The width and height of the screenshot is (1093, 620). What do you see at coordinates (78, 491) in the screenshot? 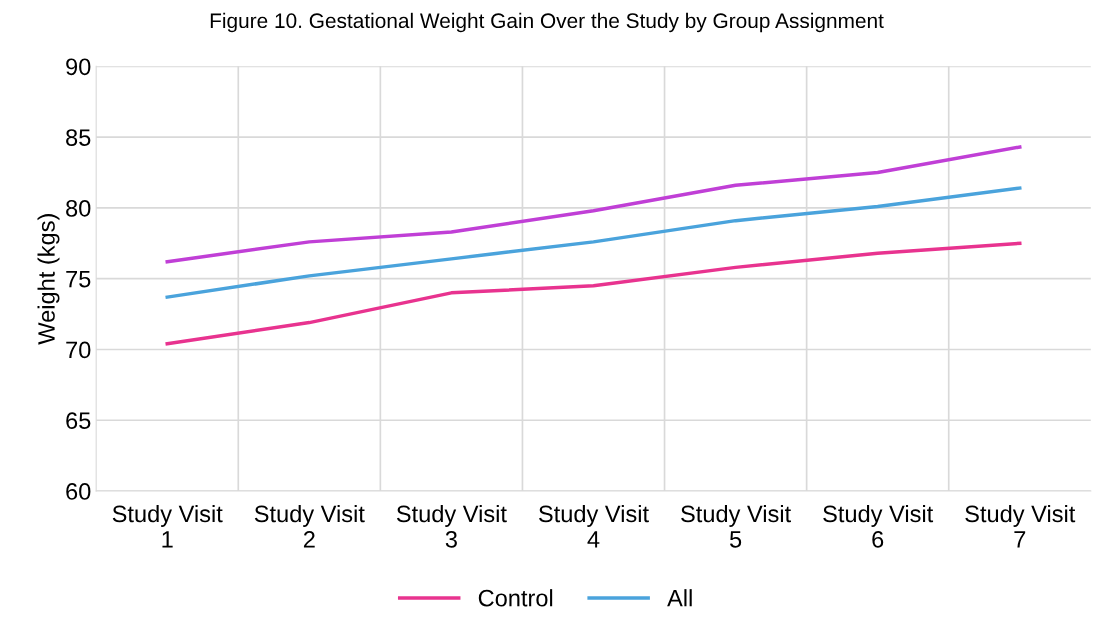
I see `y-tick-label: 60` at bounding box center [78, 491].